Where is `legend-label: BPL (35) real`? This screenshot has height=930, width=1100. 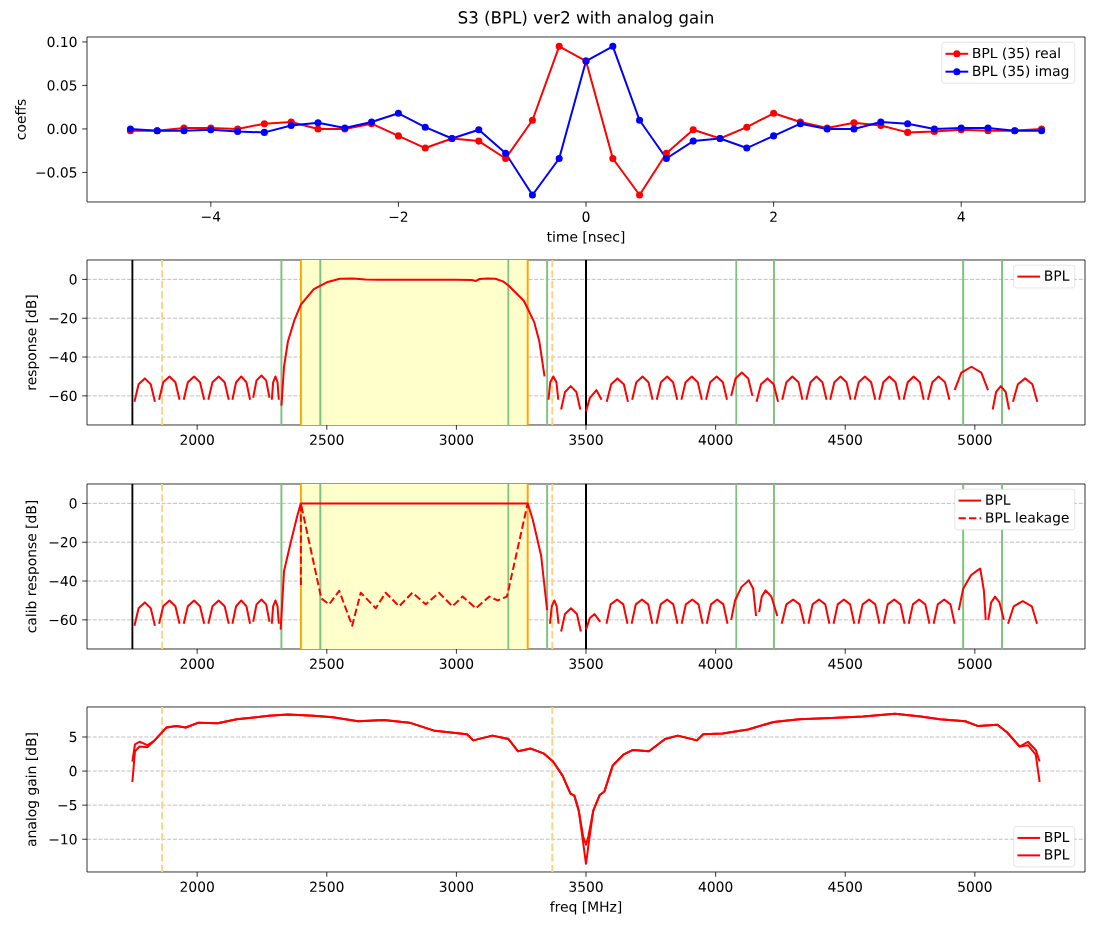
legend-label: BPL (35) real is located at coordinates (1016, 53).